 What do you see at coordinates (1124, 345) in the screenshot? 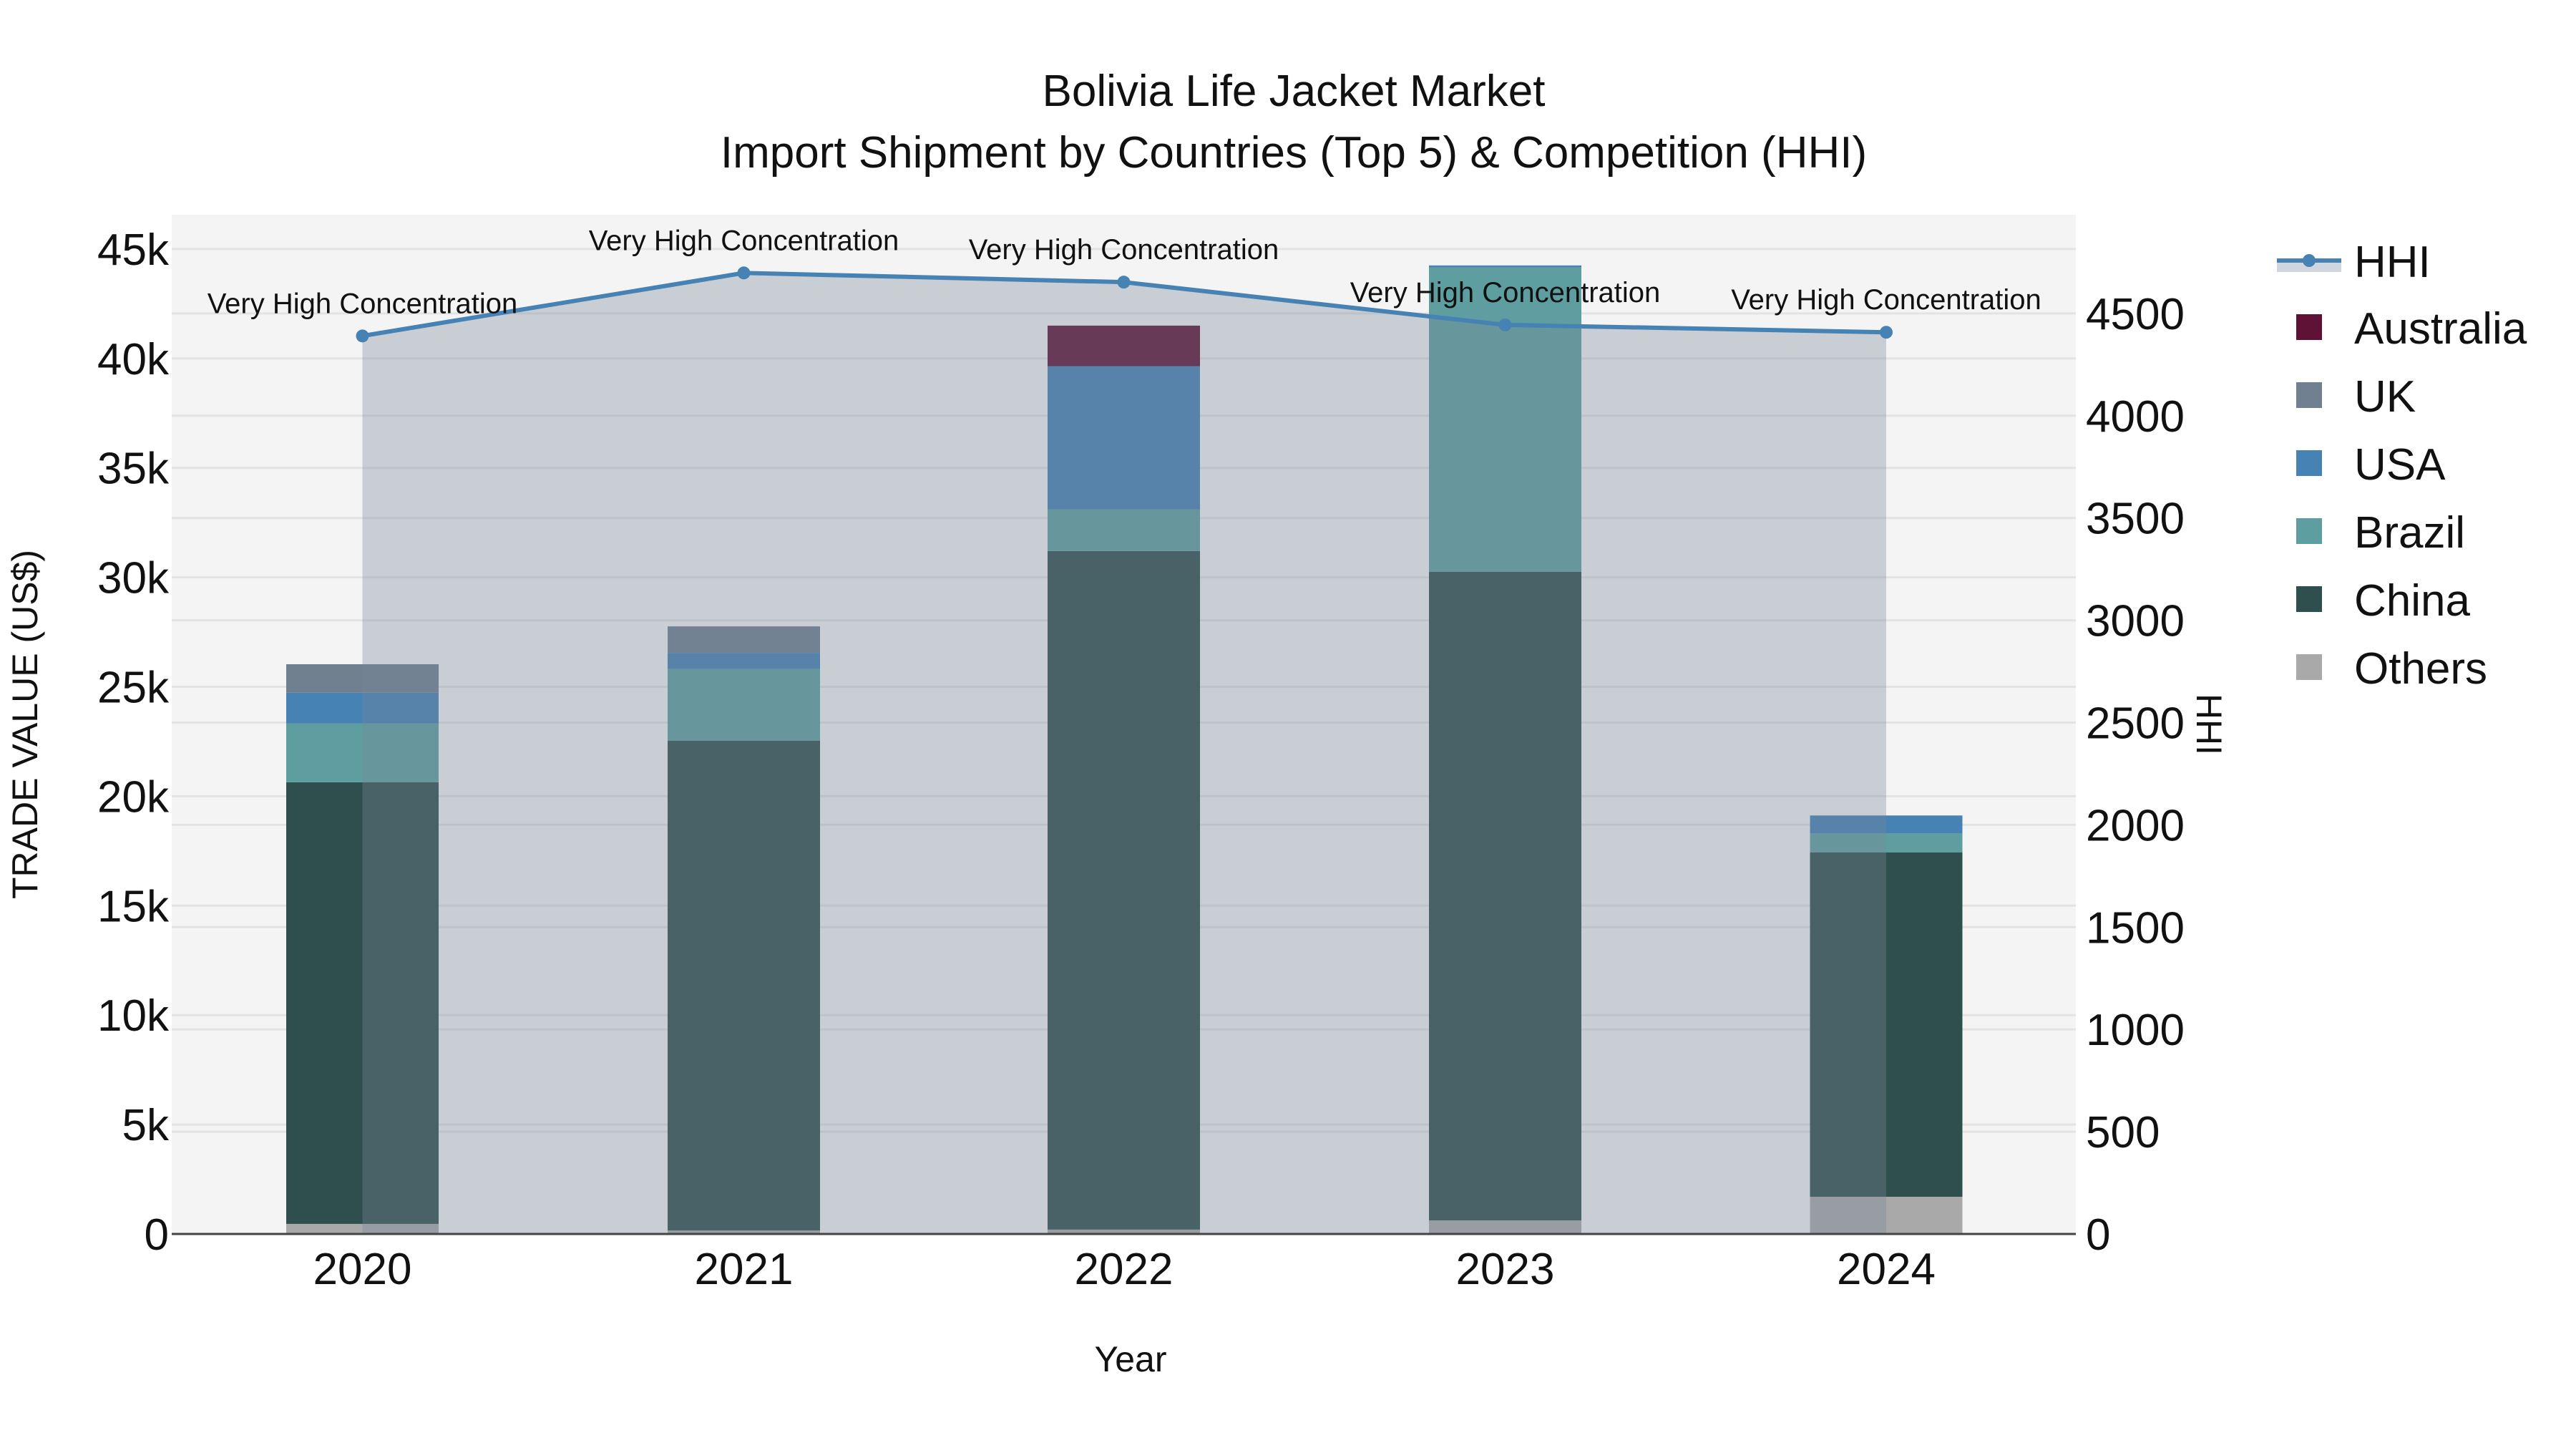
I see `bar-segment-australia-2022` at bounding box center [1124, 345].